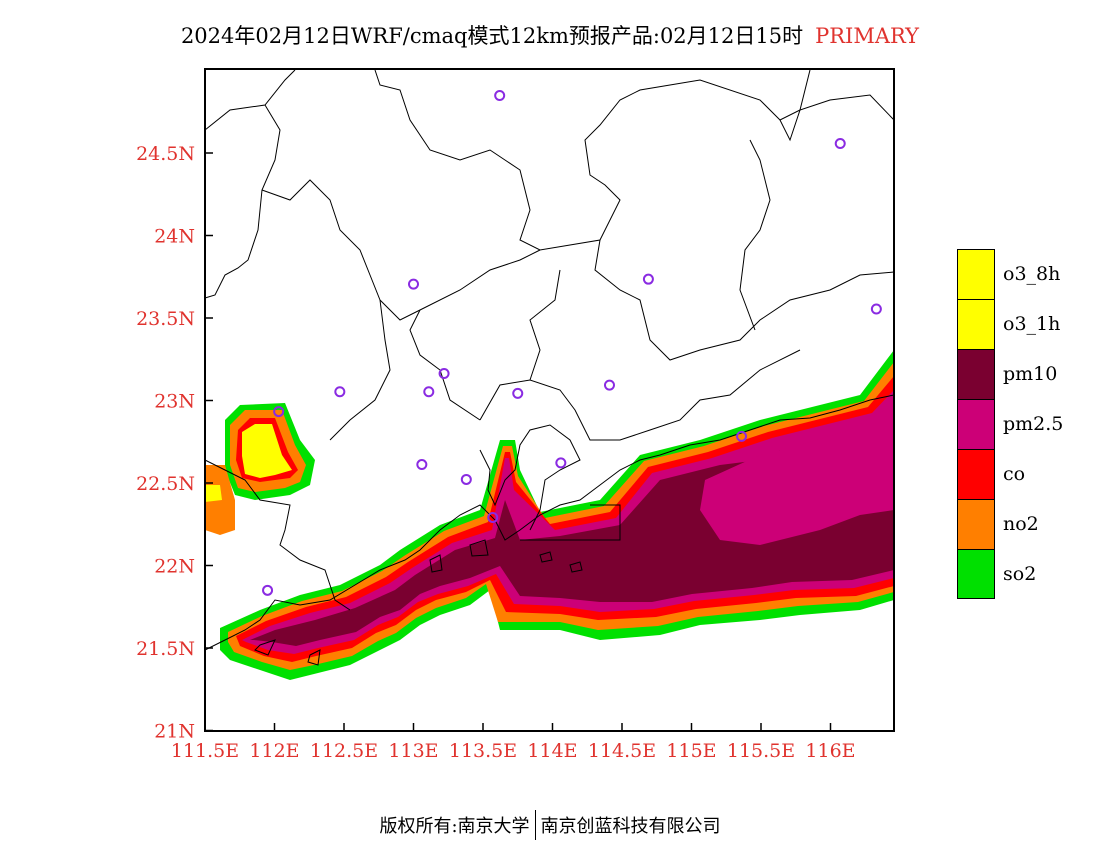 The image size is (1100, 850). Describe the element at coordinates (1032, 324) in the screenshot. I see `legend-label: o3_1h` at that location.